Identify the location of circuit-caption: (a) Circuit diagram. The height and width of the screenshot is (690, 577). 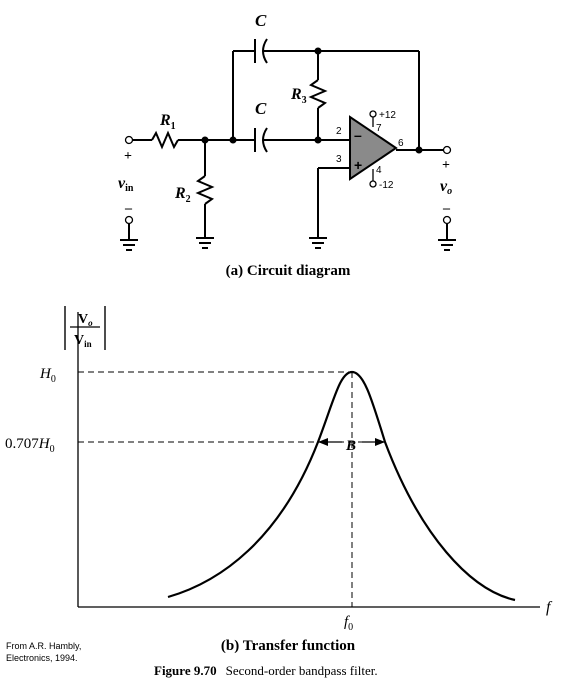
(288, 271).